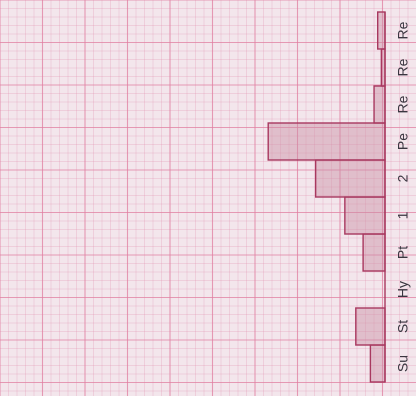  Describe the element at coordinates (403, 326) in the screenshot. I see `category-label-1: St` at that location.